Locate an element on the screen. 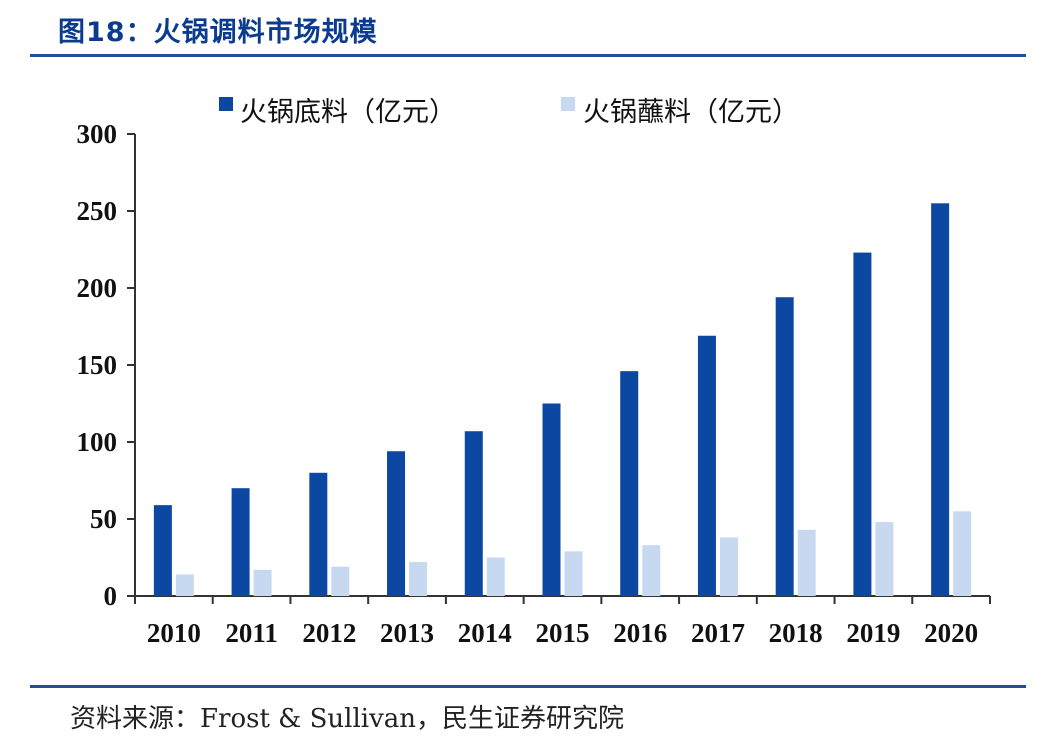 The height and width of the screenshot is (742, 1050). x-tick-label: 2015 is located at coordinates (563, 633).